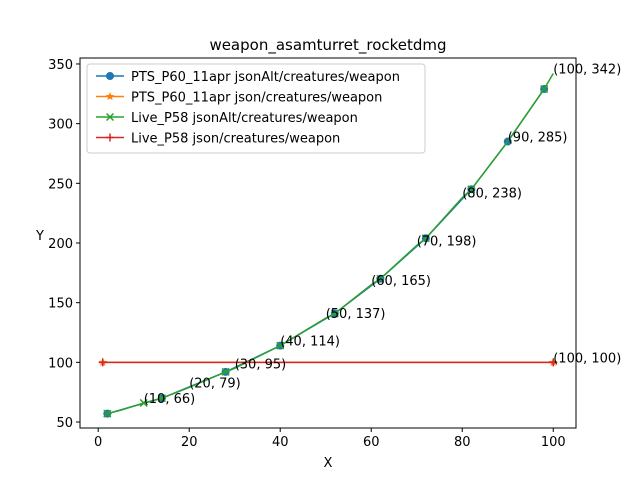 The image size is (640, 480). Describe the element at coordinates (462, 442) in the screenshot. I see `x-tick-label: 80` at that location.